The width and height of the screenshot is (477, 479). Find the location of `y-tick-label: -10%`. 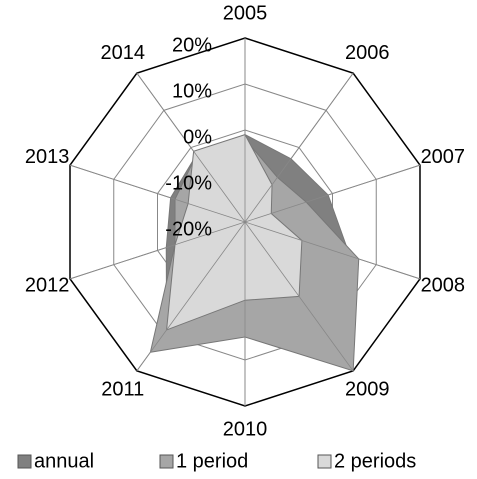

y-tick-label: -10% is located at coordinates (188, 183).